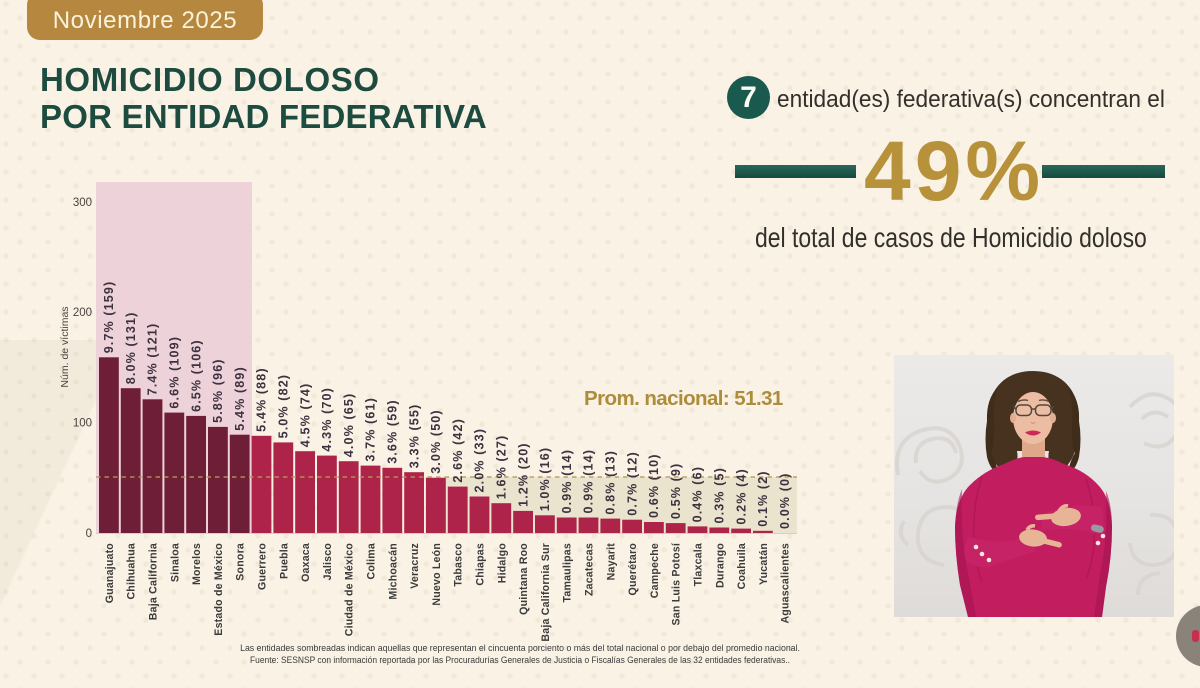 This screenshot has height=688, width=1200. I want to click on svg-text: Chiapas, so click(481, 564).